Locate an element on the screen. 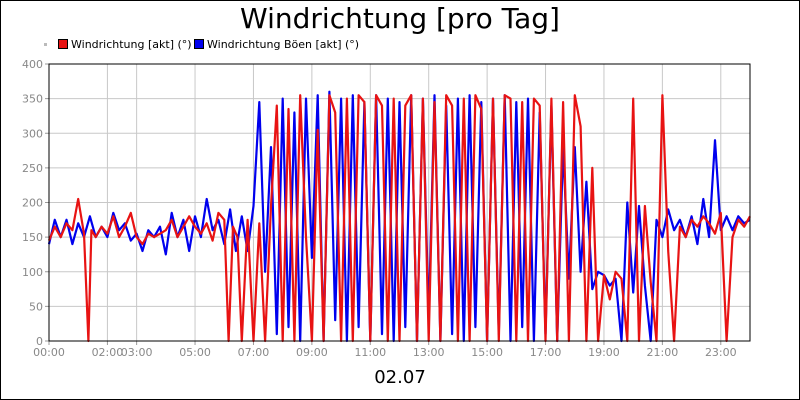 This screenshot has width=800, height=400. y-tick-label: 150 is located at coordinates (32, 237).